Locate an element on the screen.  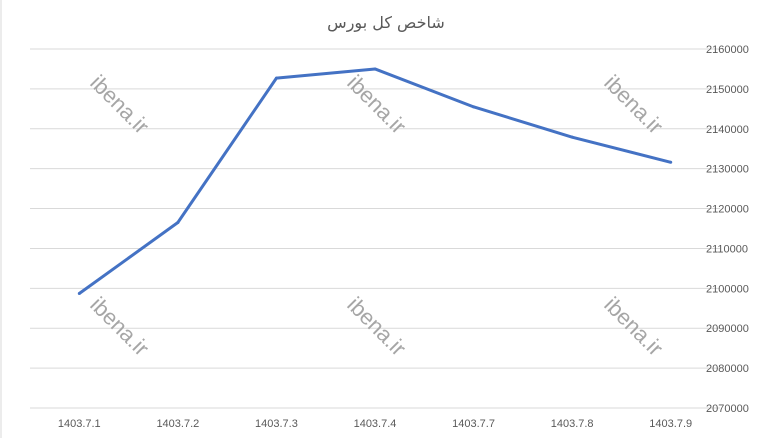
x-tick-label: 1403.7.8 is located at coordinates (572, 424).